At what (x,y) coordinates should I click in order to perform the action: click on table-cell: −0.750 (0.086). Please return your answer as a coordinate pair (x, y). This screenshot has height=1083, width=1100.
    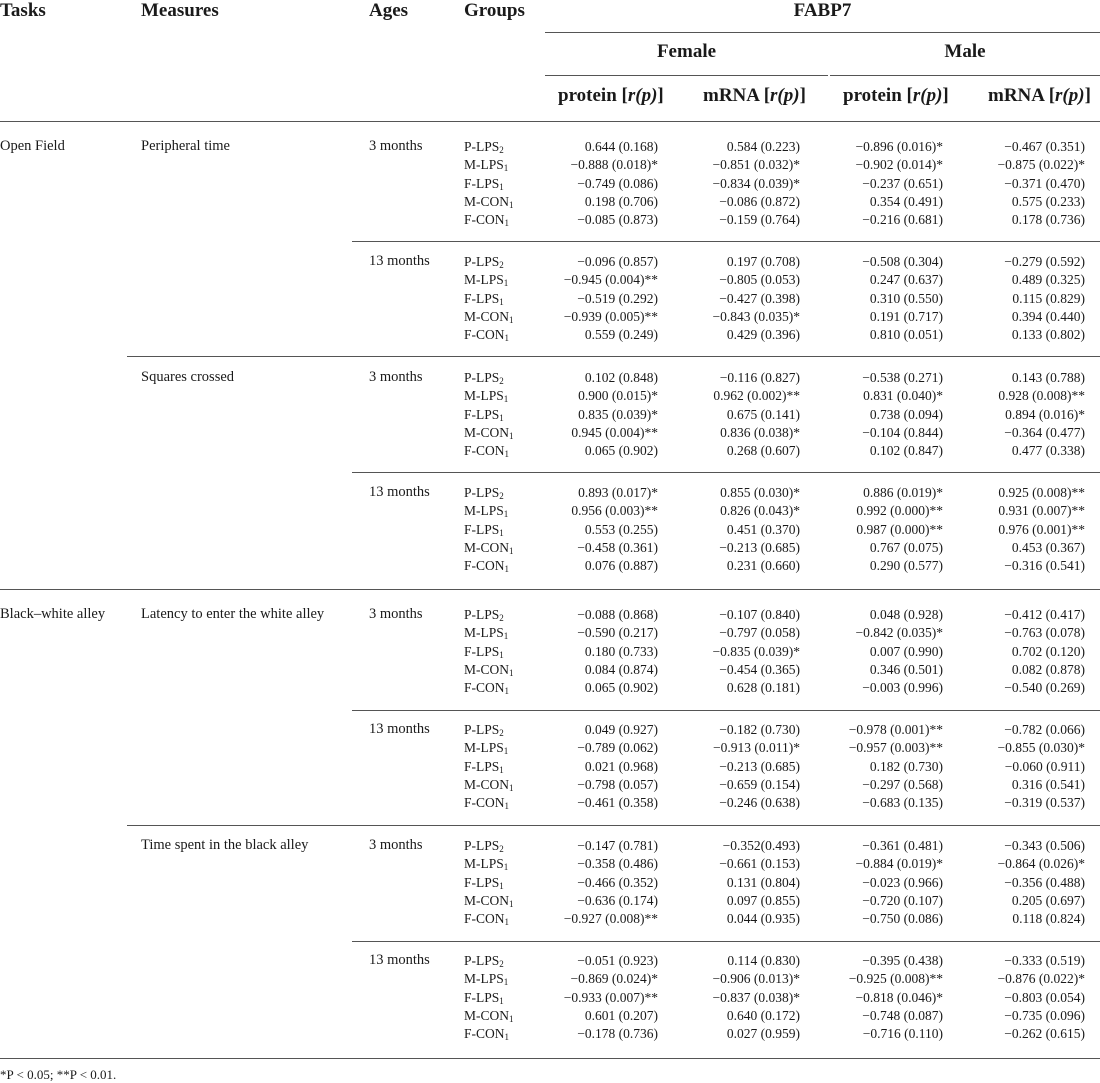
    Looking at the image, I should click on (902, 919).